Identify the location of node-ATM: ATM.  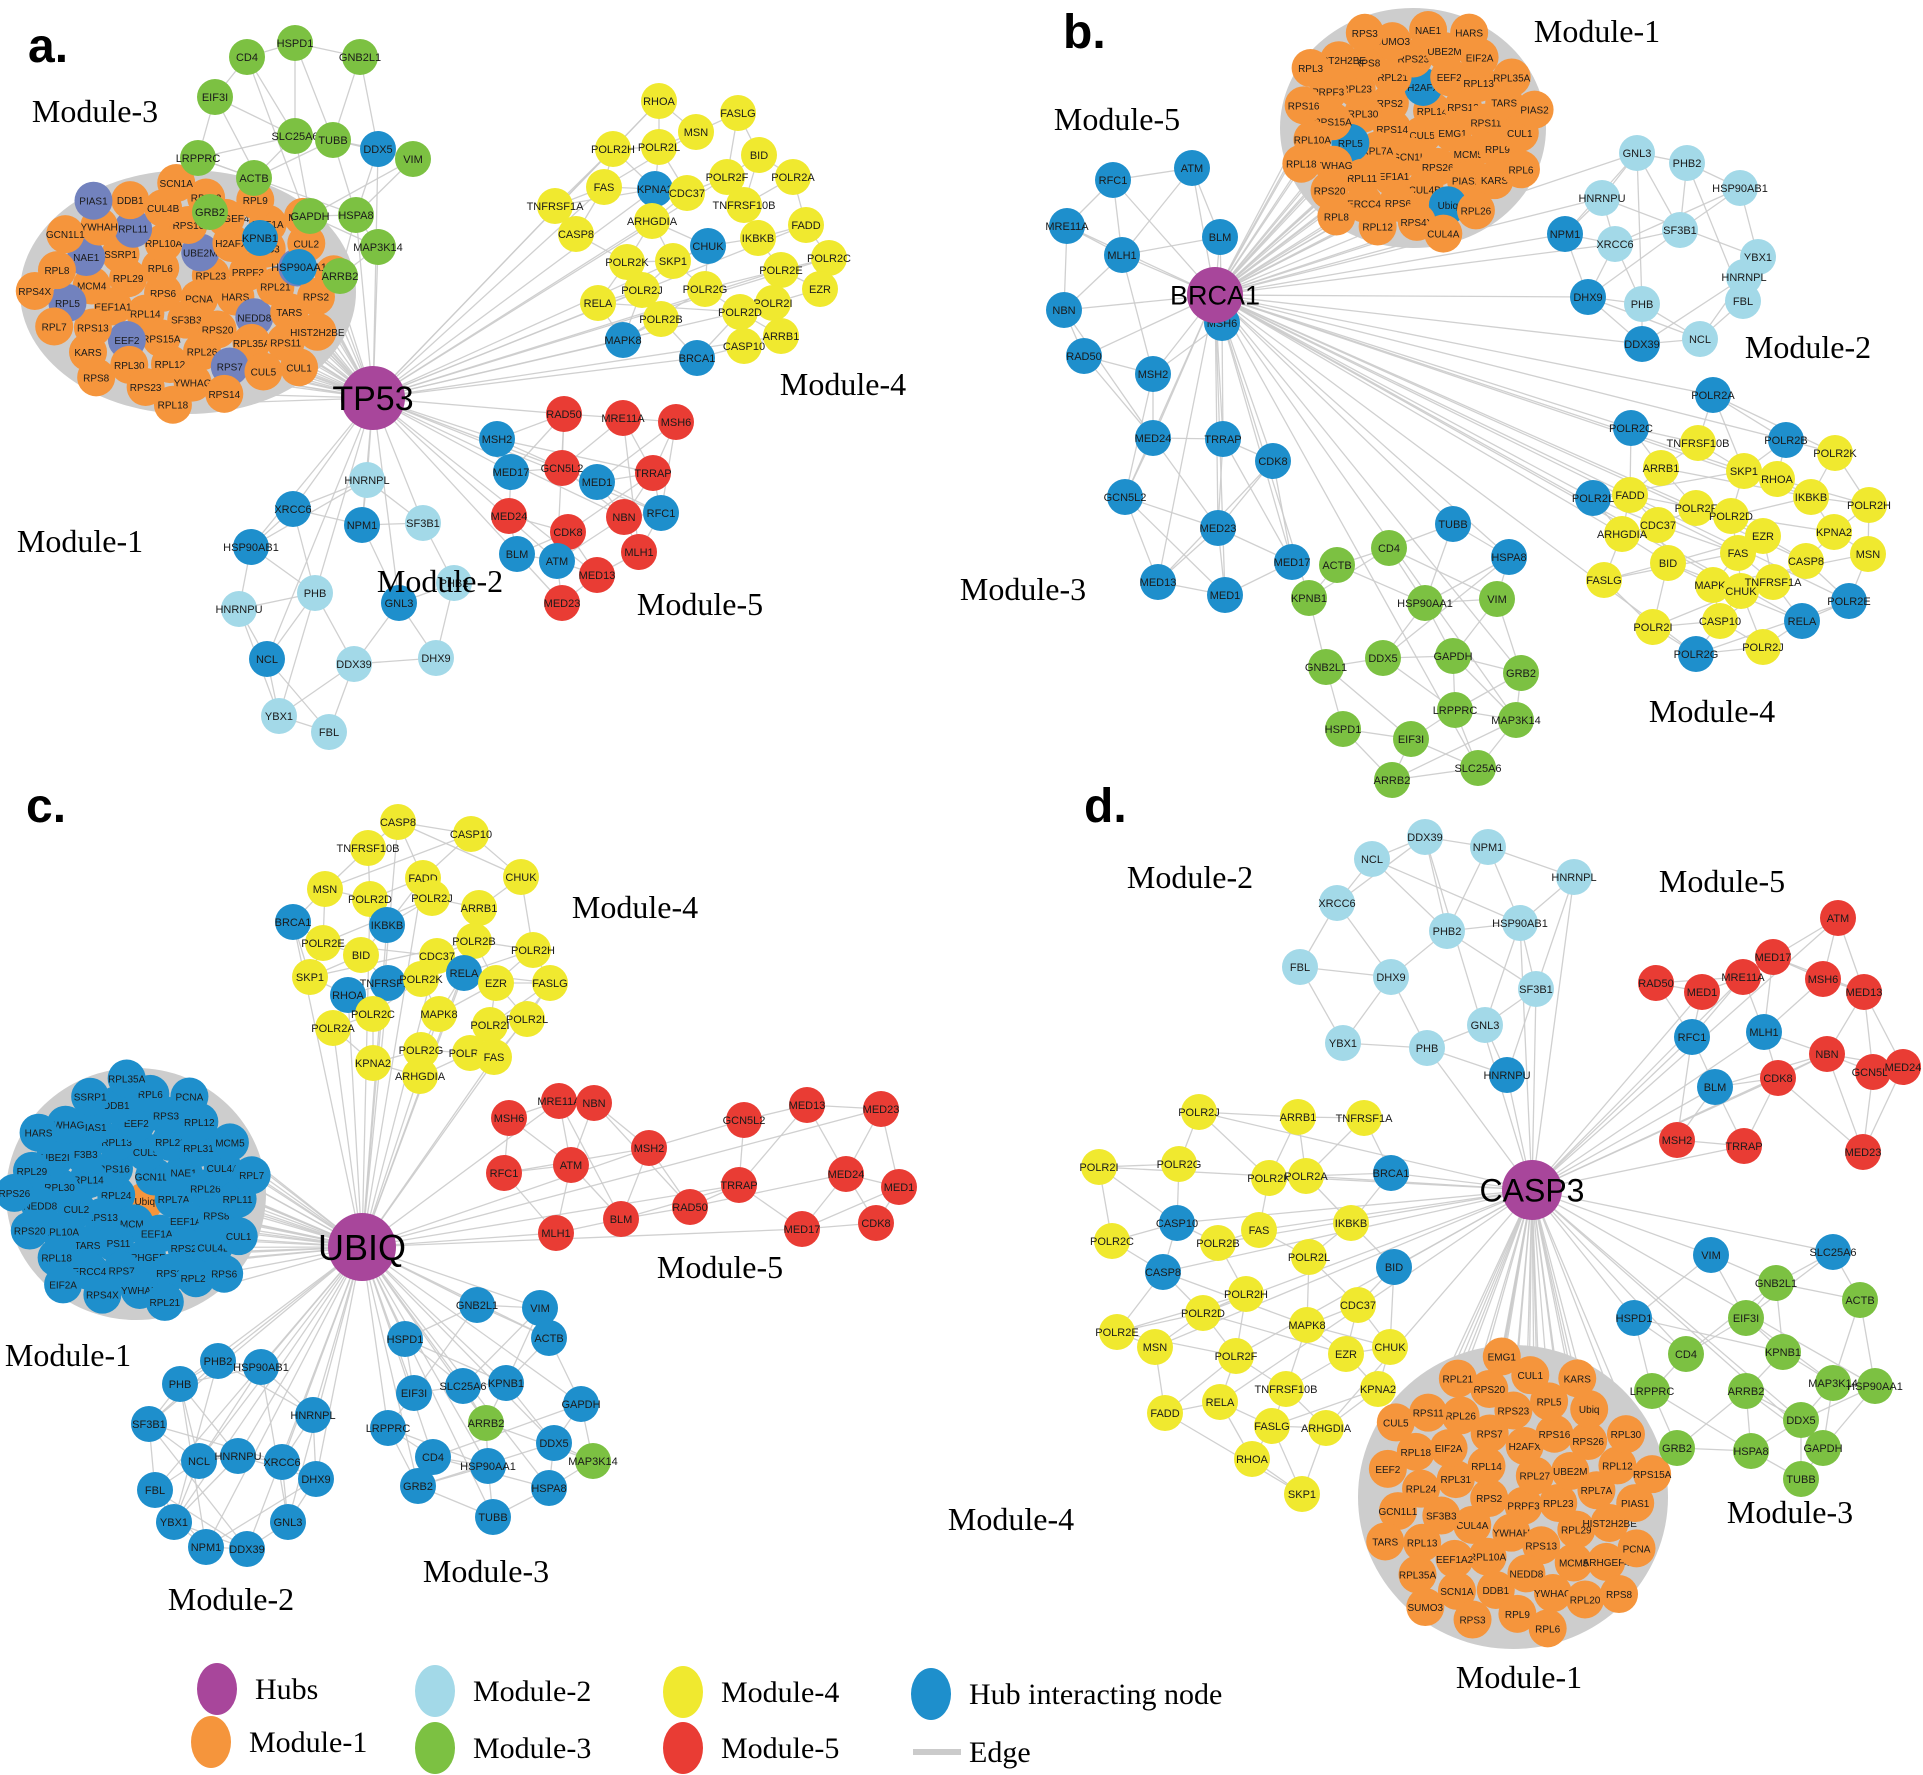
(1192, 168).